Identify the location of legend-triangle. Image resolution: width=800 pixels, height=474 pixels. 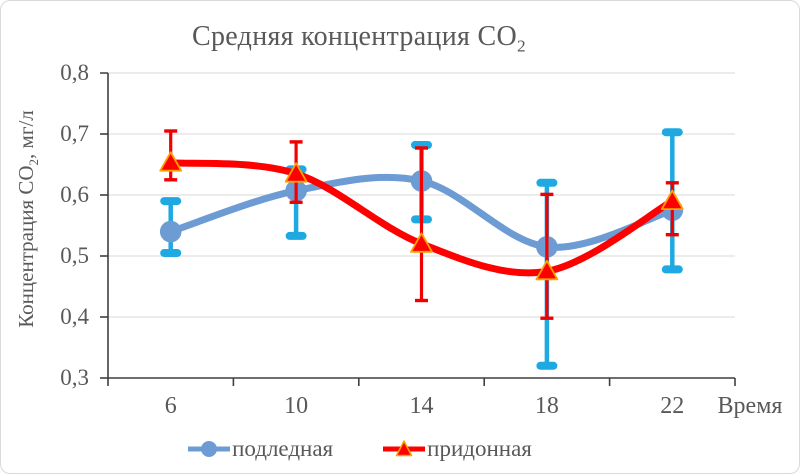
(404, 448).